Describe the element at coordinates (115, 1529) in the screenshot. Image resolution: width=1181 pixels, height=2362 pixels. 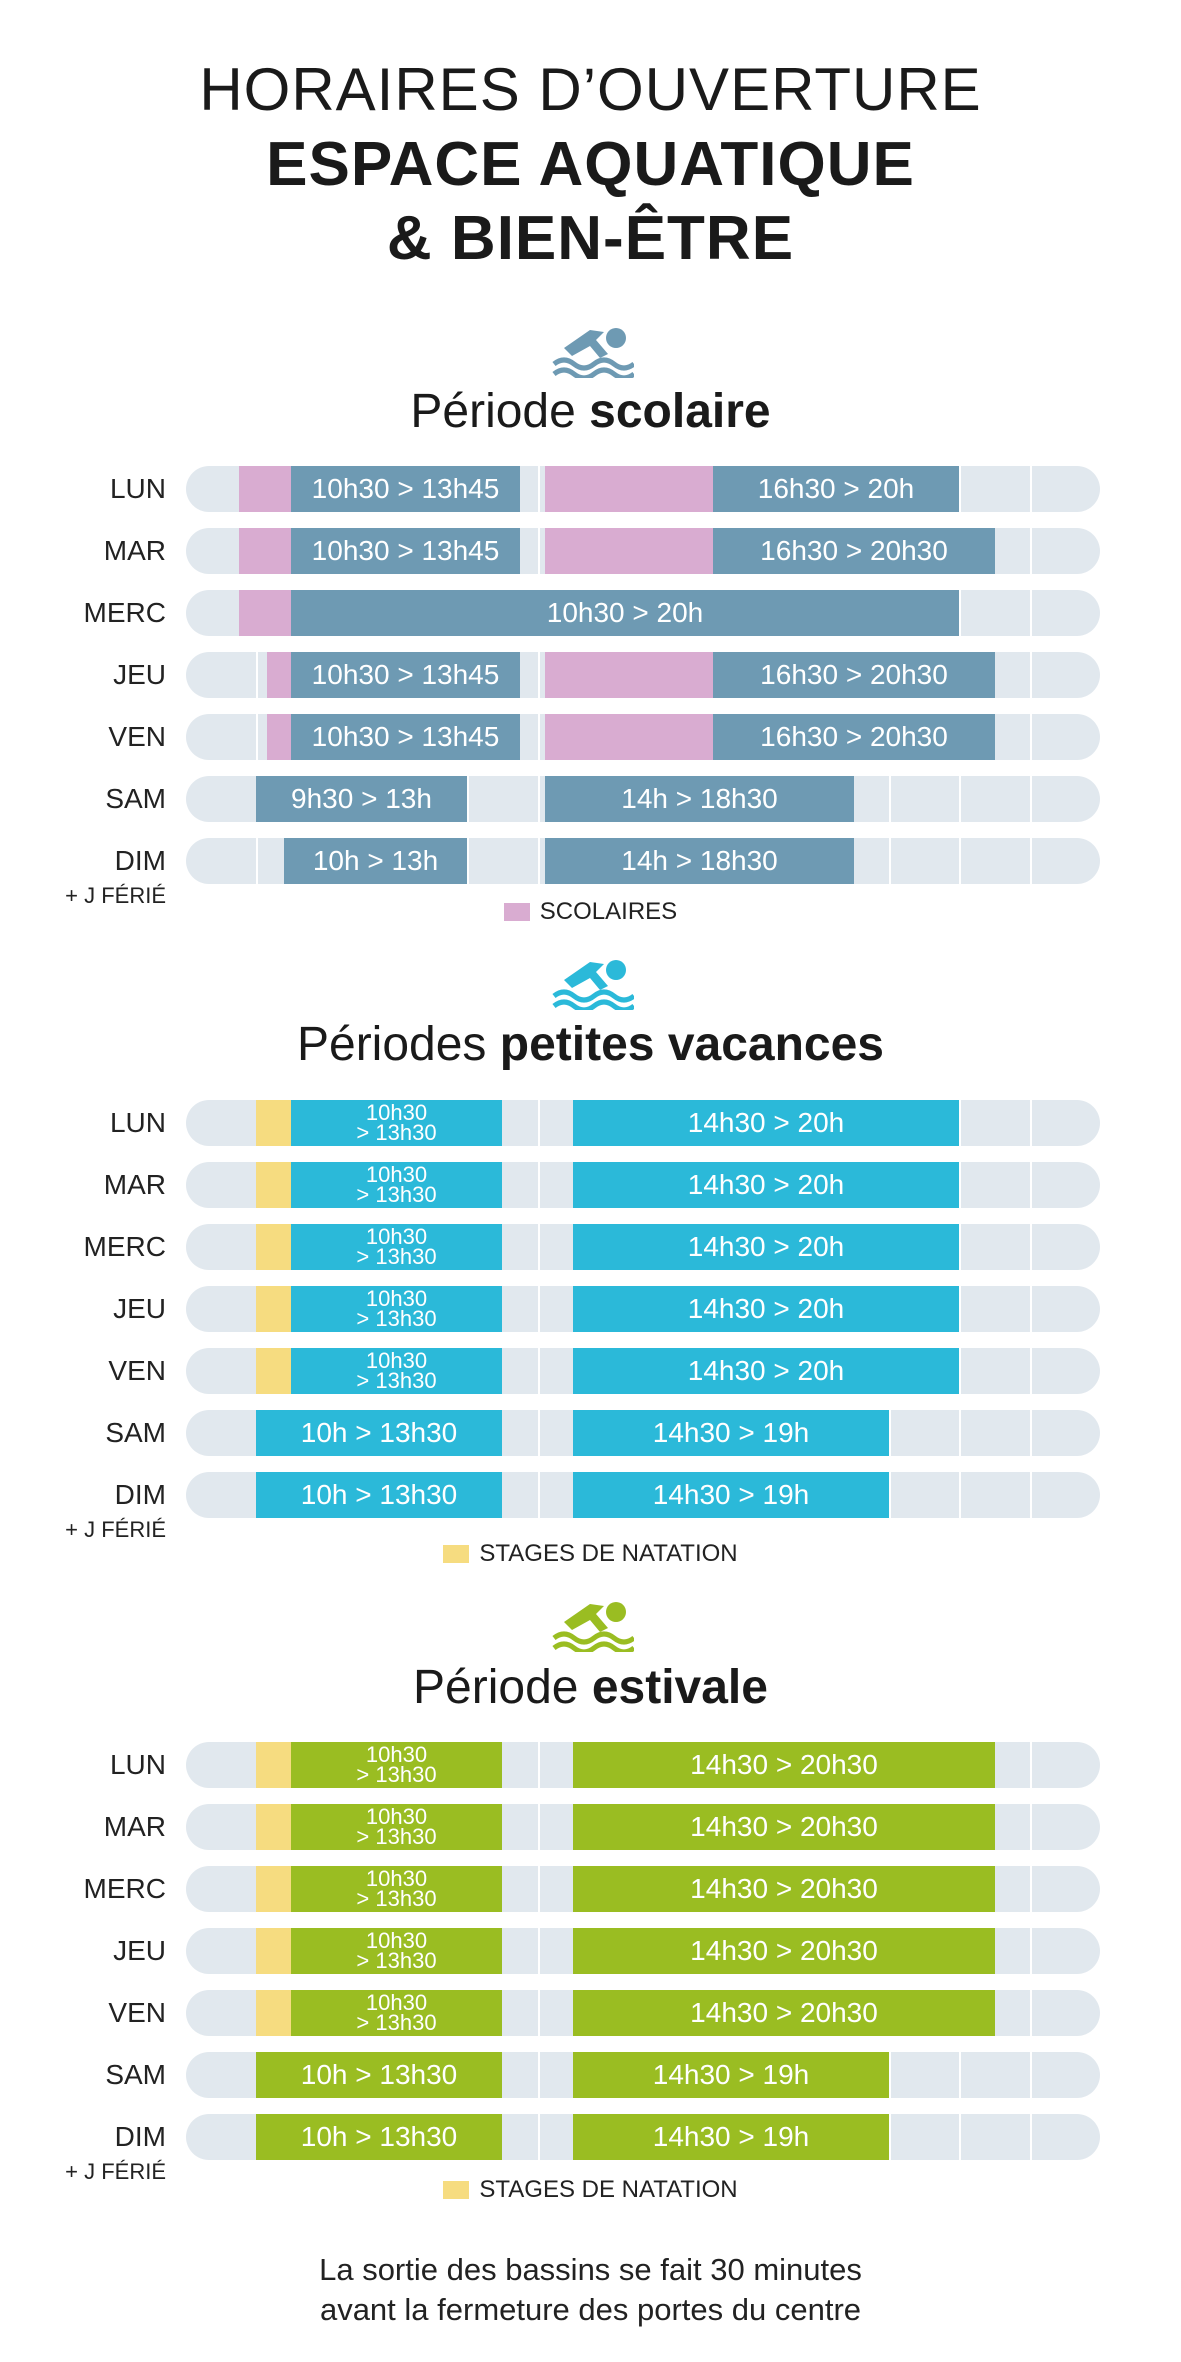
I see `holiday-label: + J FÉRIÉ` at that location.